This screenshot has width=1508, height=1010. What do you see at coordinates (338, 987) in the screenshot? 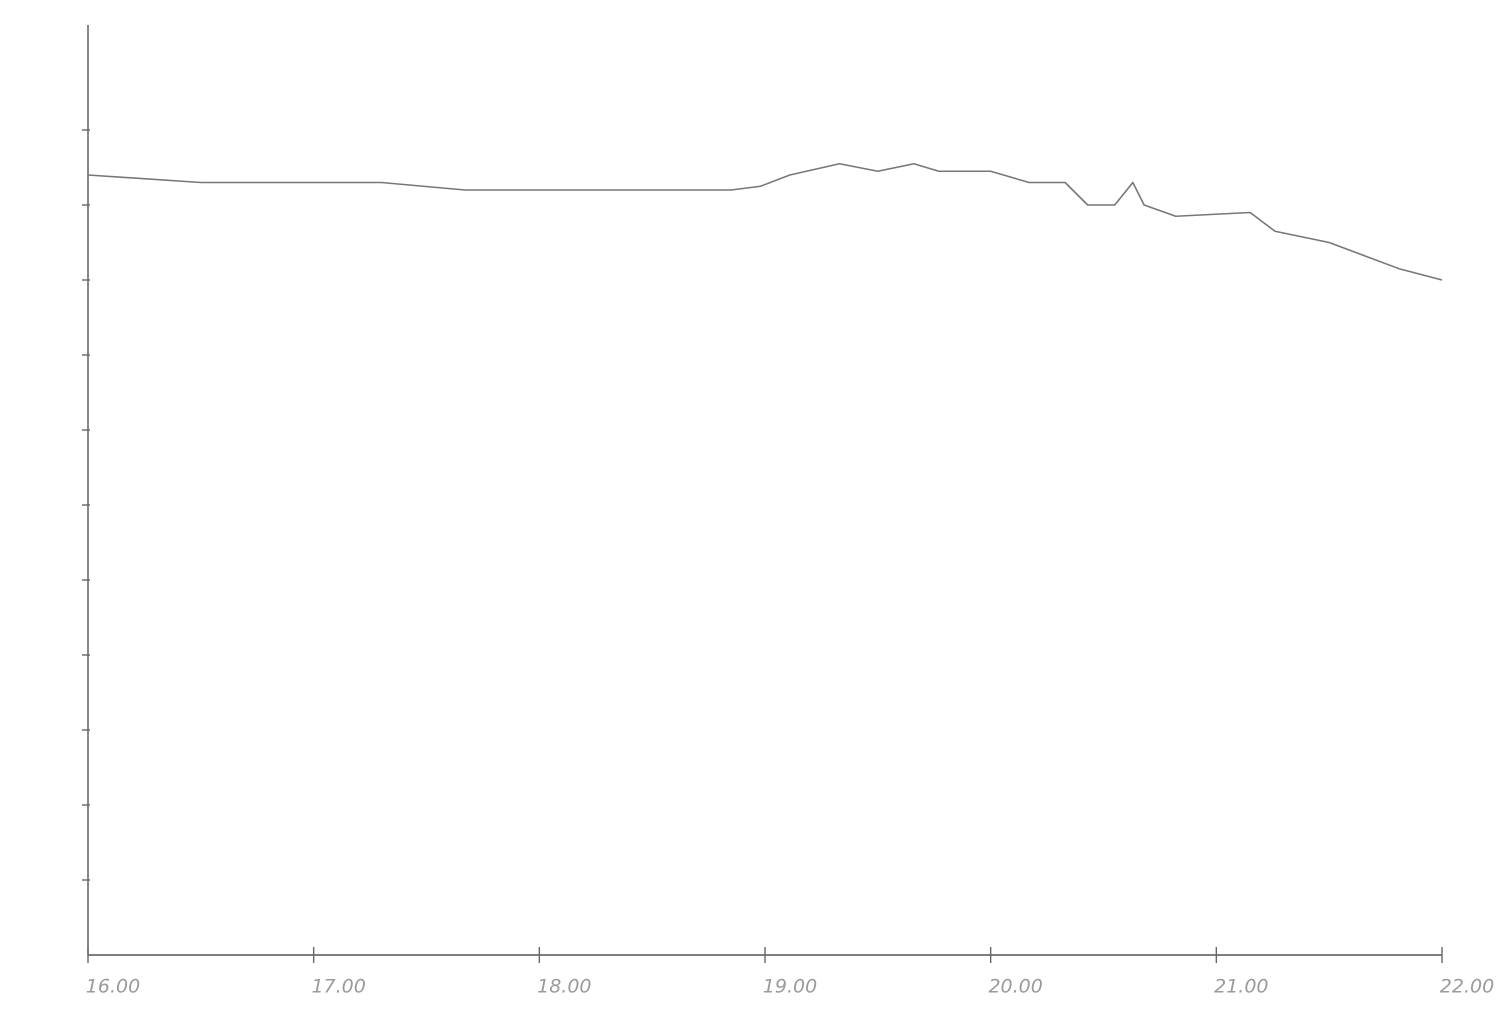
I see `x-tick-label: 17.00` at bounding box center [338, 987].